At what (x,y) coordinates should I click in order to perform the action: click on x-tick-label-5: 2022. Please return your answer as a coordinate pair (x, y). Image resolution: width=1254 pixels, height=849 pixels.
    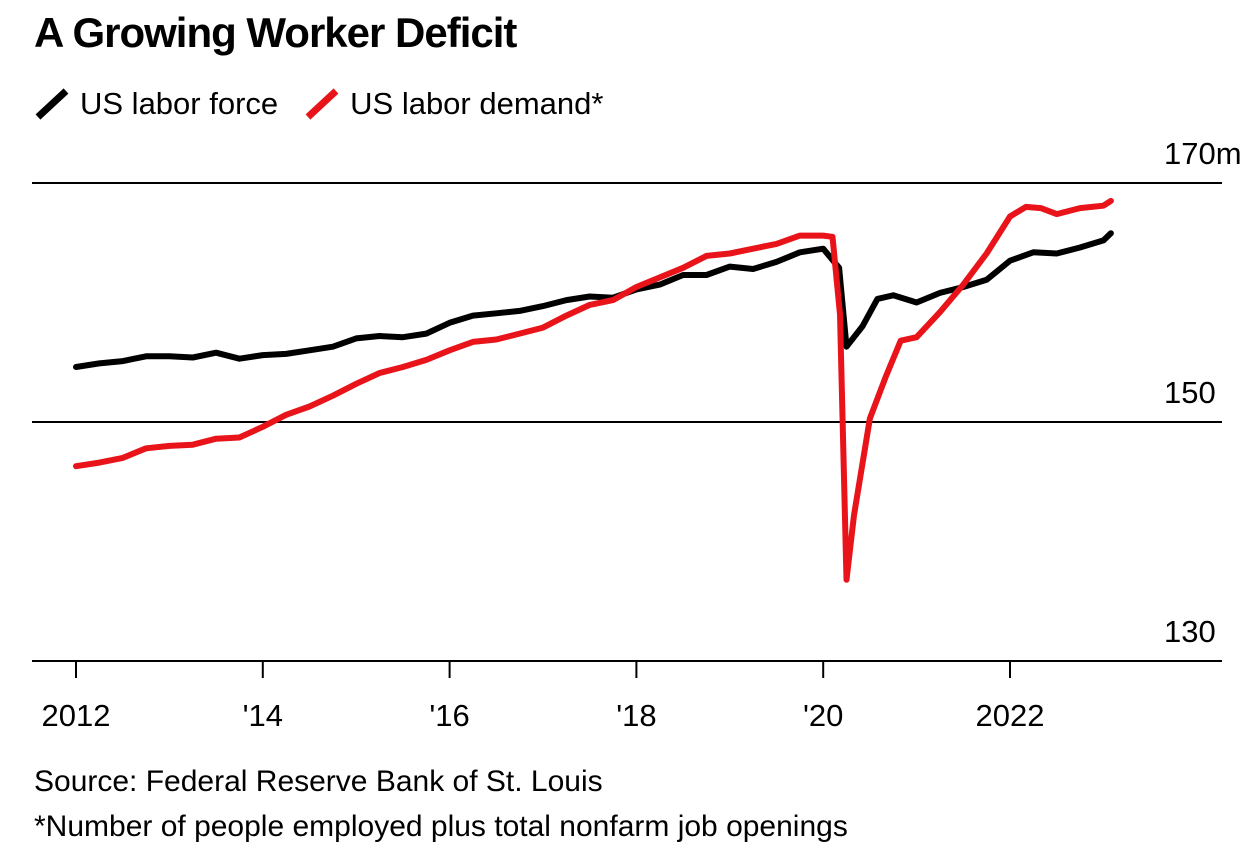
    Looking at the image, I should click on (1010, 715).